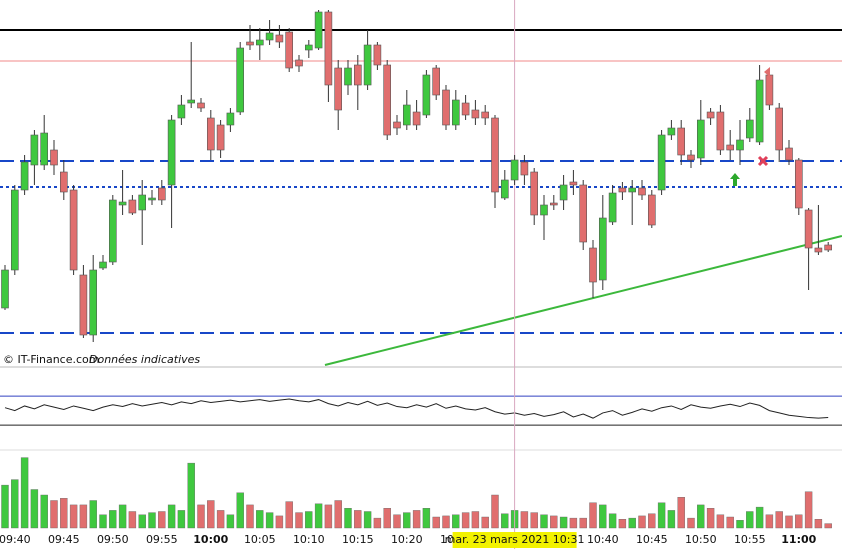 The height and width of the screenshot is (549, 842). I want to click on x-tick-label: 10:55, so click(750, 539).